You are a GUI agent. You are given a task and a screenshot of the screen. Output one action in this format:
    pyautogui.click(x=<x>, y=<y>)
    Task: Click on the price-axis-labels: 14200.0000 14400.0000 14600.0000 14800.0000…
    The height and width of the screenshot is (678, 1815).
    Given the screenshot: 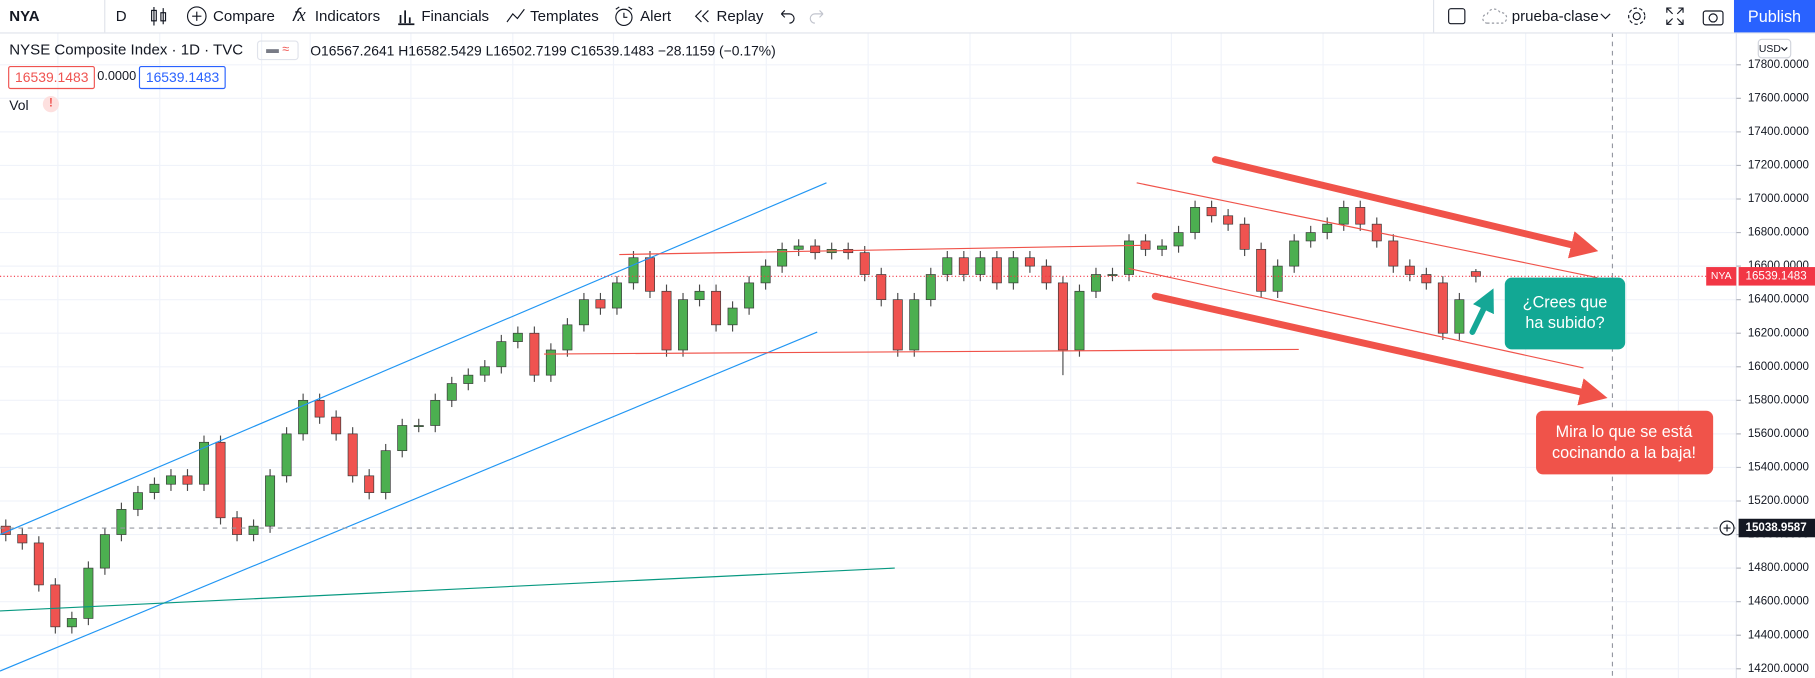 What is the action you would take?
    pyautogui.click(x=1760, y=367)
    